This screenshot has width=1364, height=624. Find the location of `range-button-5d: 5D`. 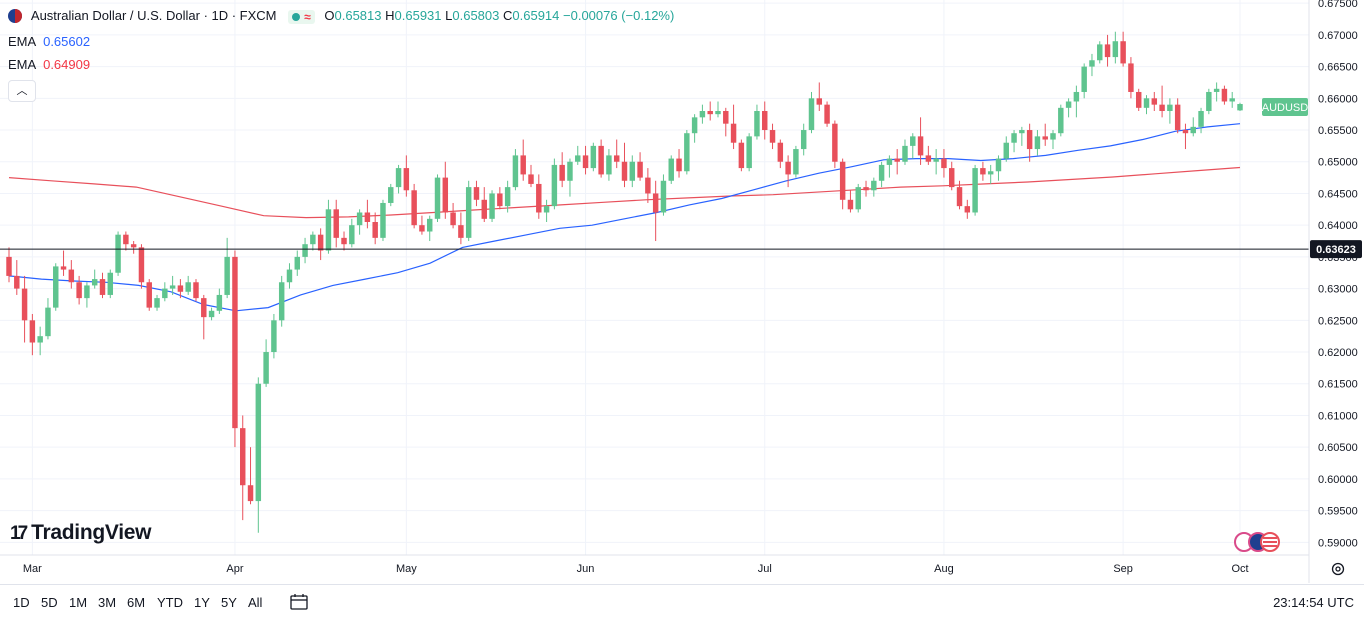

range-button-5d: 5D is located at coordinates (49, 602).